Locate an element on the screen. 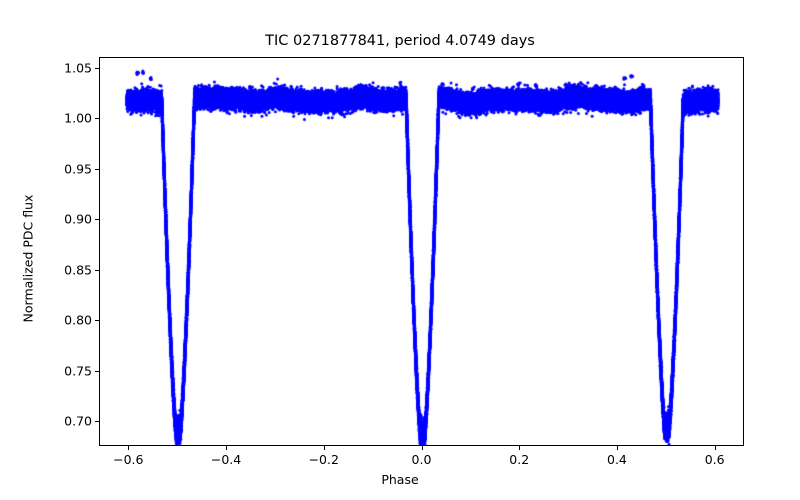 The width and height of the screenshot is (800, 500). y-tick-label: 1.05 is located at coordinates (78, 68).